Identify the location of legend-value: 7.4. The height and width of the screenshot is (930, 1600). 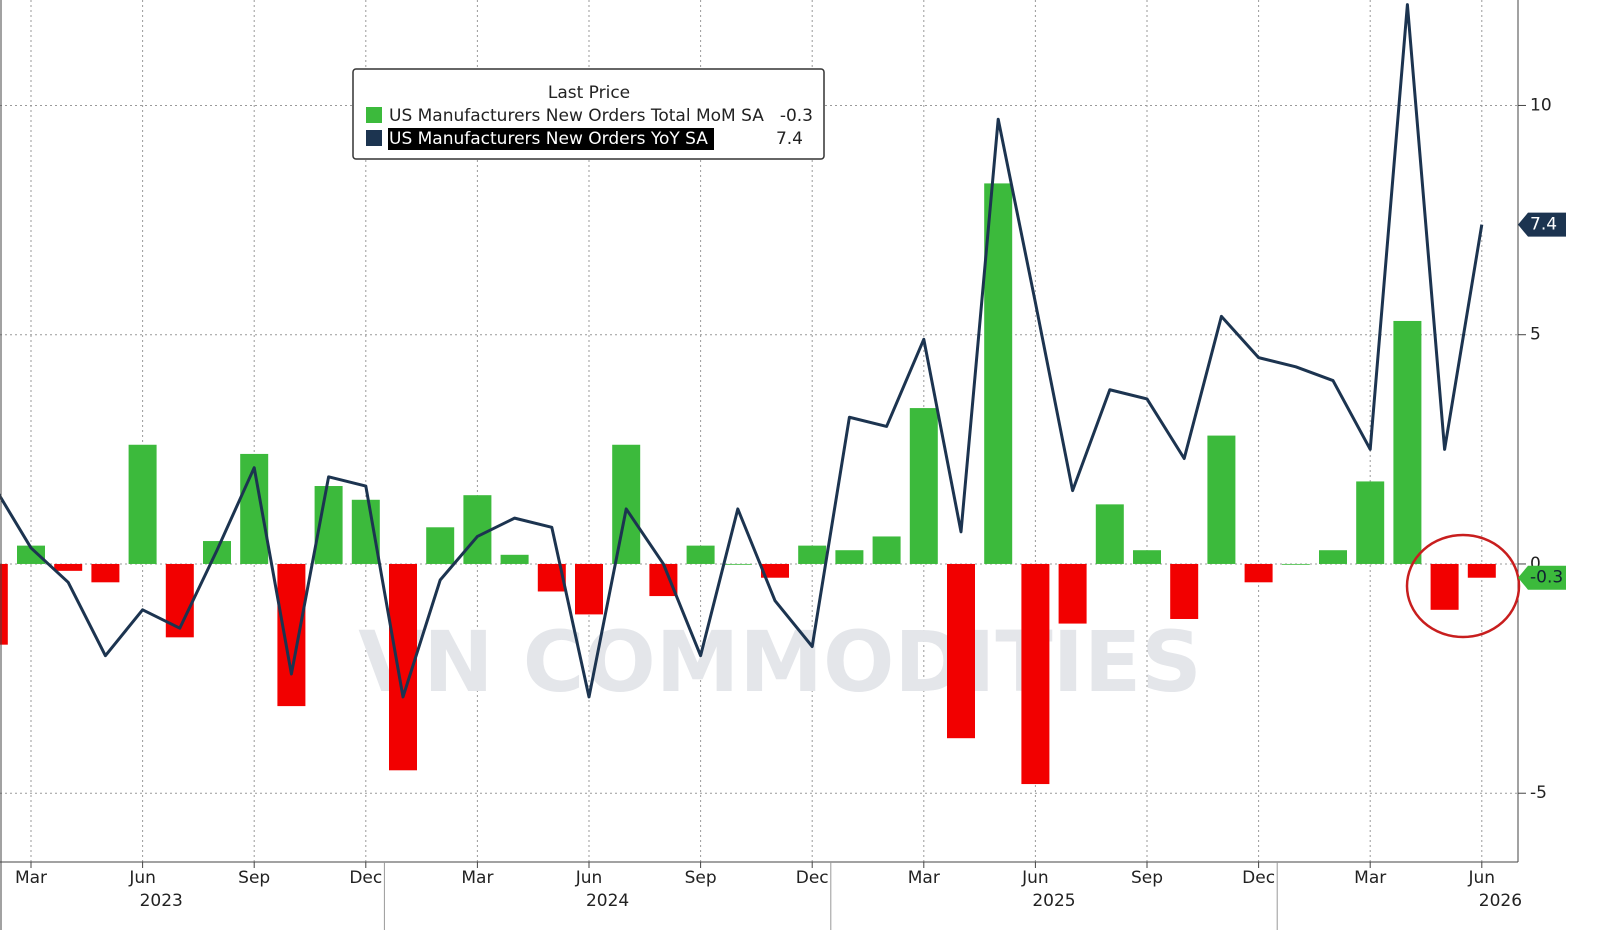
(789, 139).